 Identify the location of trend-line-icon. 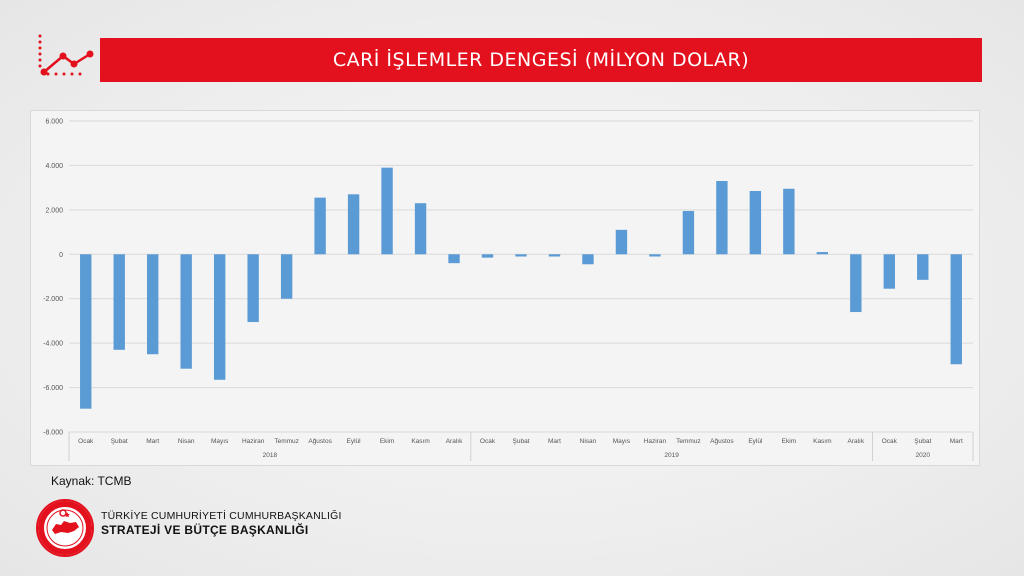
(67, 58).